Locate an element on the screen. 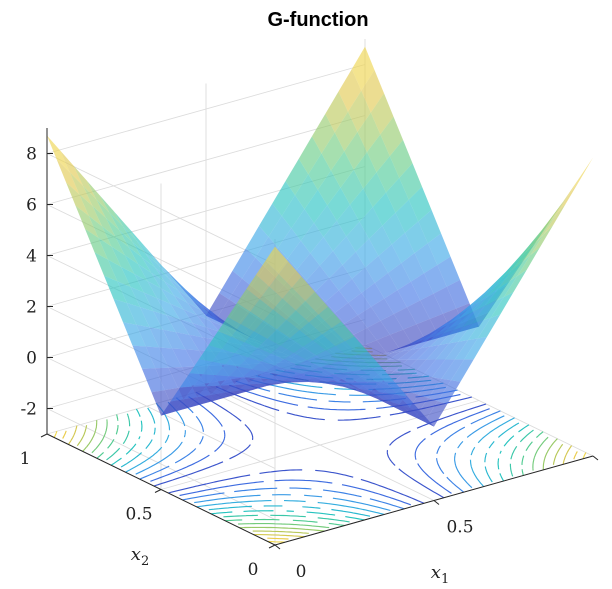  y-tick-label: 0.5 is located at coordinates (138, 515).